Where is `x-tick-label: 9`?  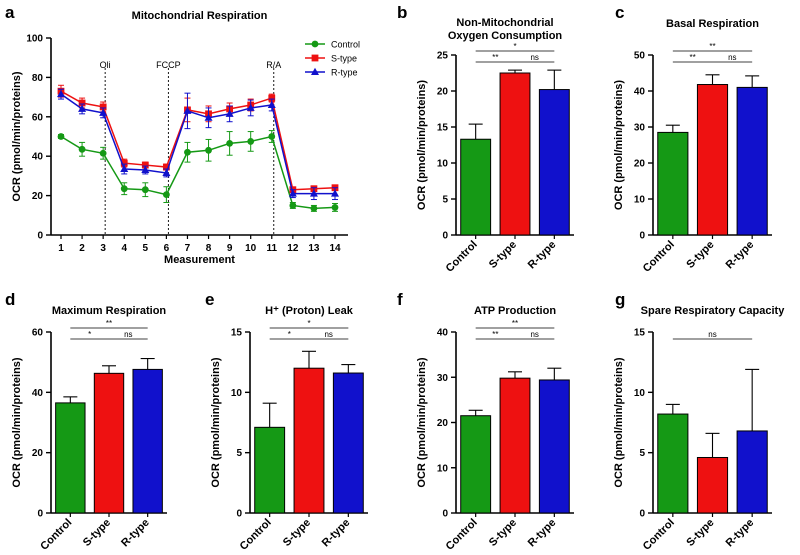 x-tick-label: 9 is located at coordinates (230, 248).